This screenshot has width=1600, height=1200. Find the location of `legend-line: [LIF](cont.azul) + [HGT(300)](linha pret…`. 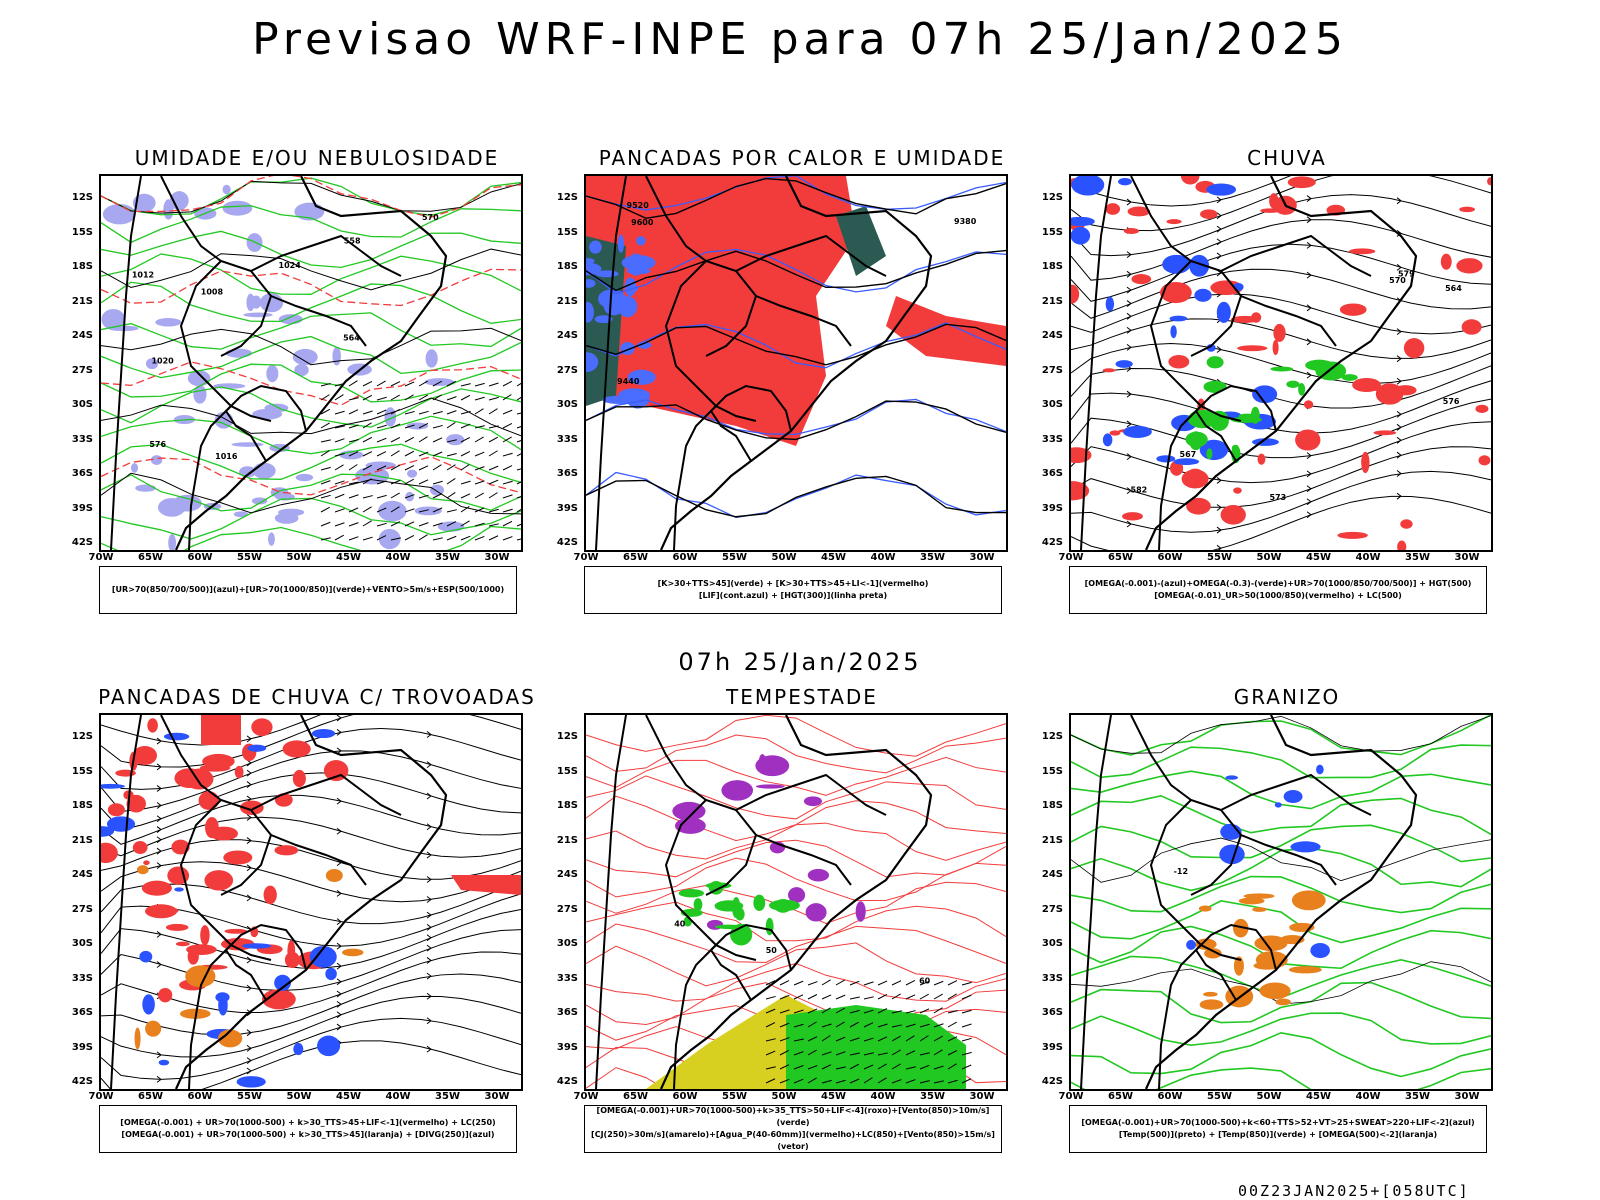

legend-line: [LIF](cont.azul) + [HGT(300)](linha pret… is located at coordinates (793, 595).